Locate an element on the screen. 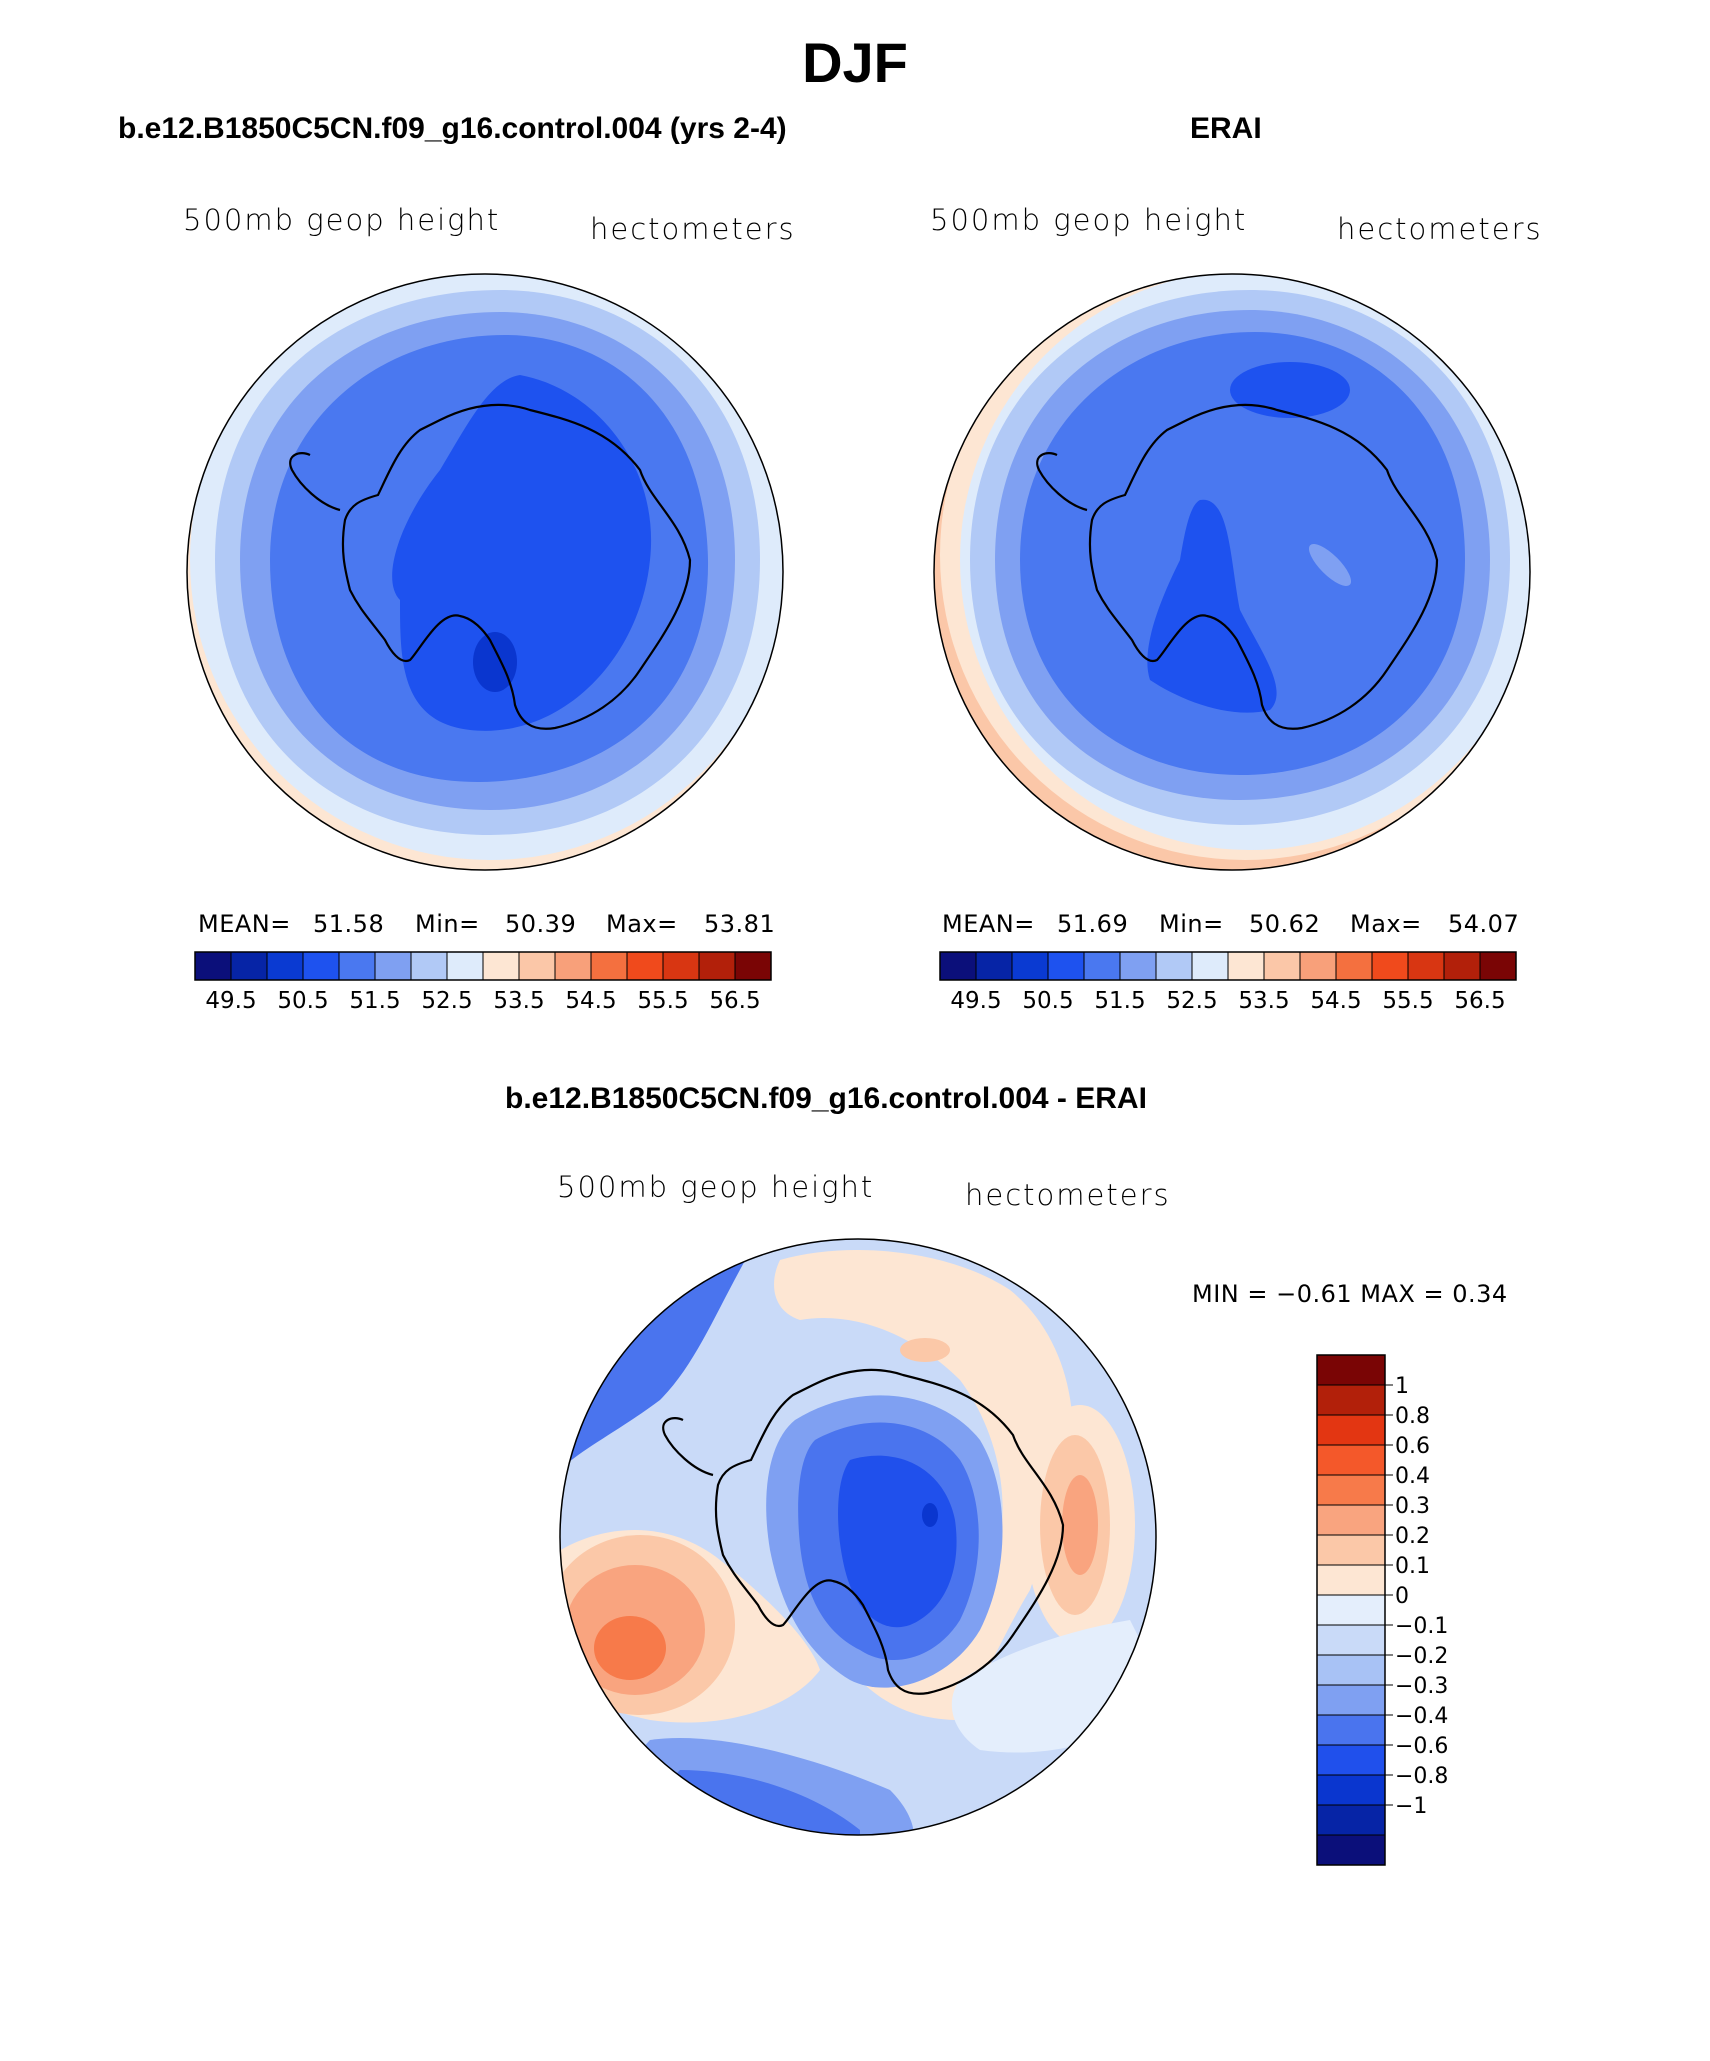  model-colorbar: 49.5 50.5 51.5 52.5 53.5 54.5 55.5 56.5 is located at coordinates (483, 982).